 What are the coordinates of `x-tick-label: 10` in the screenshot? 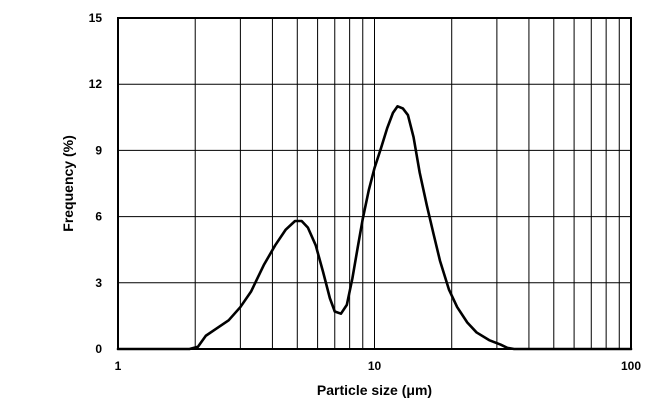 It's located at (375, 366).